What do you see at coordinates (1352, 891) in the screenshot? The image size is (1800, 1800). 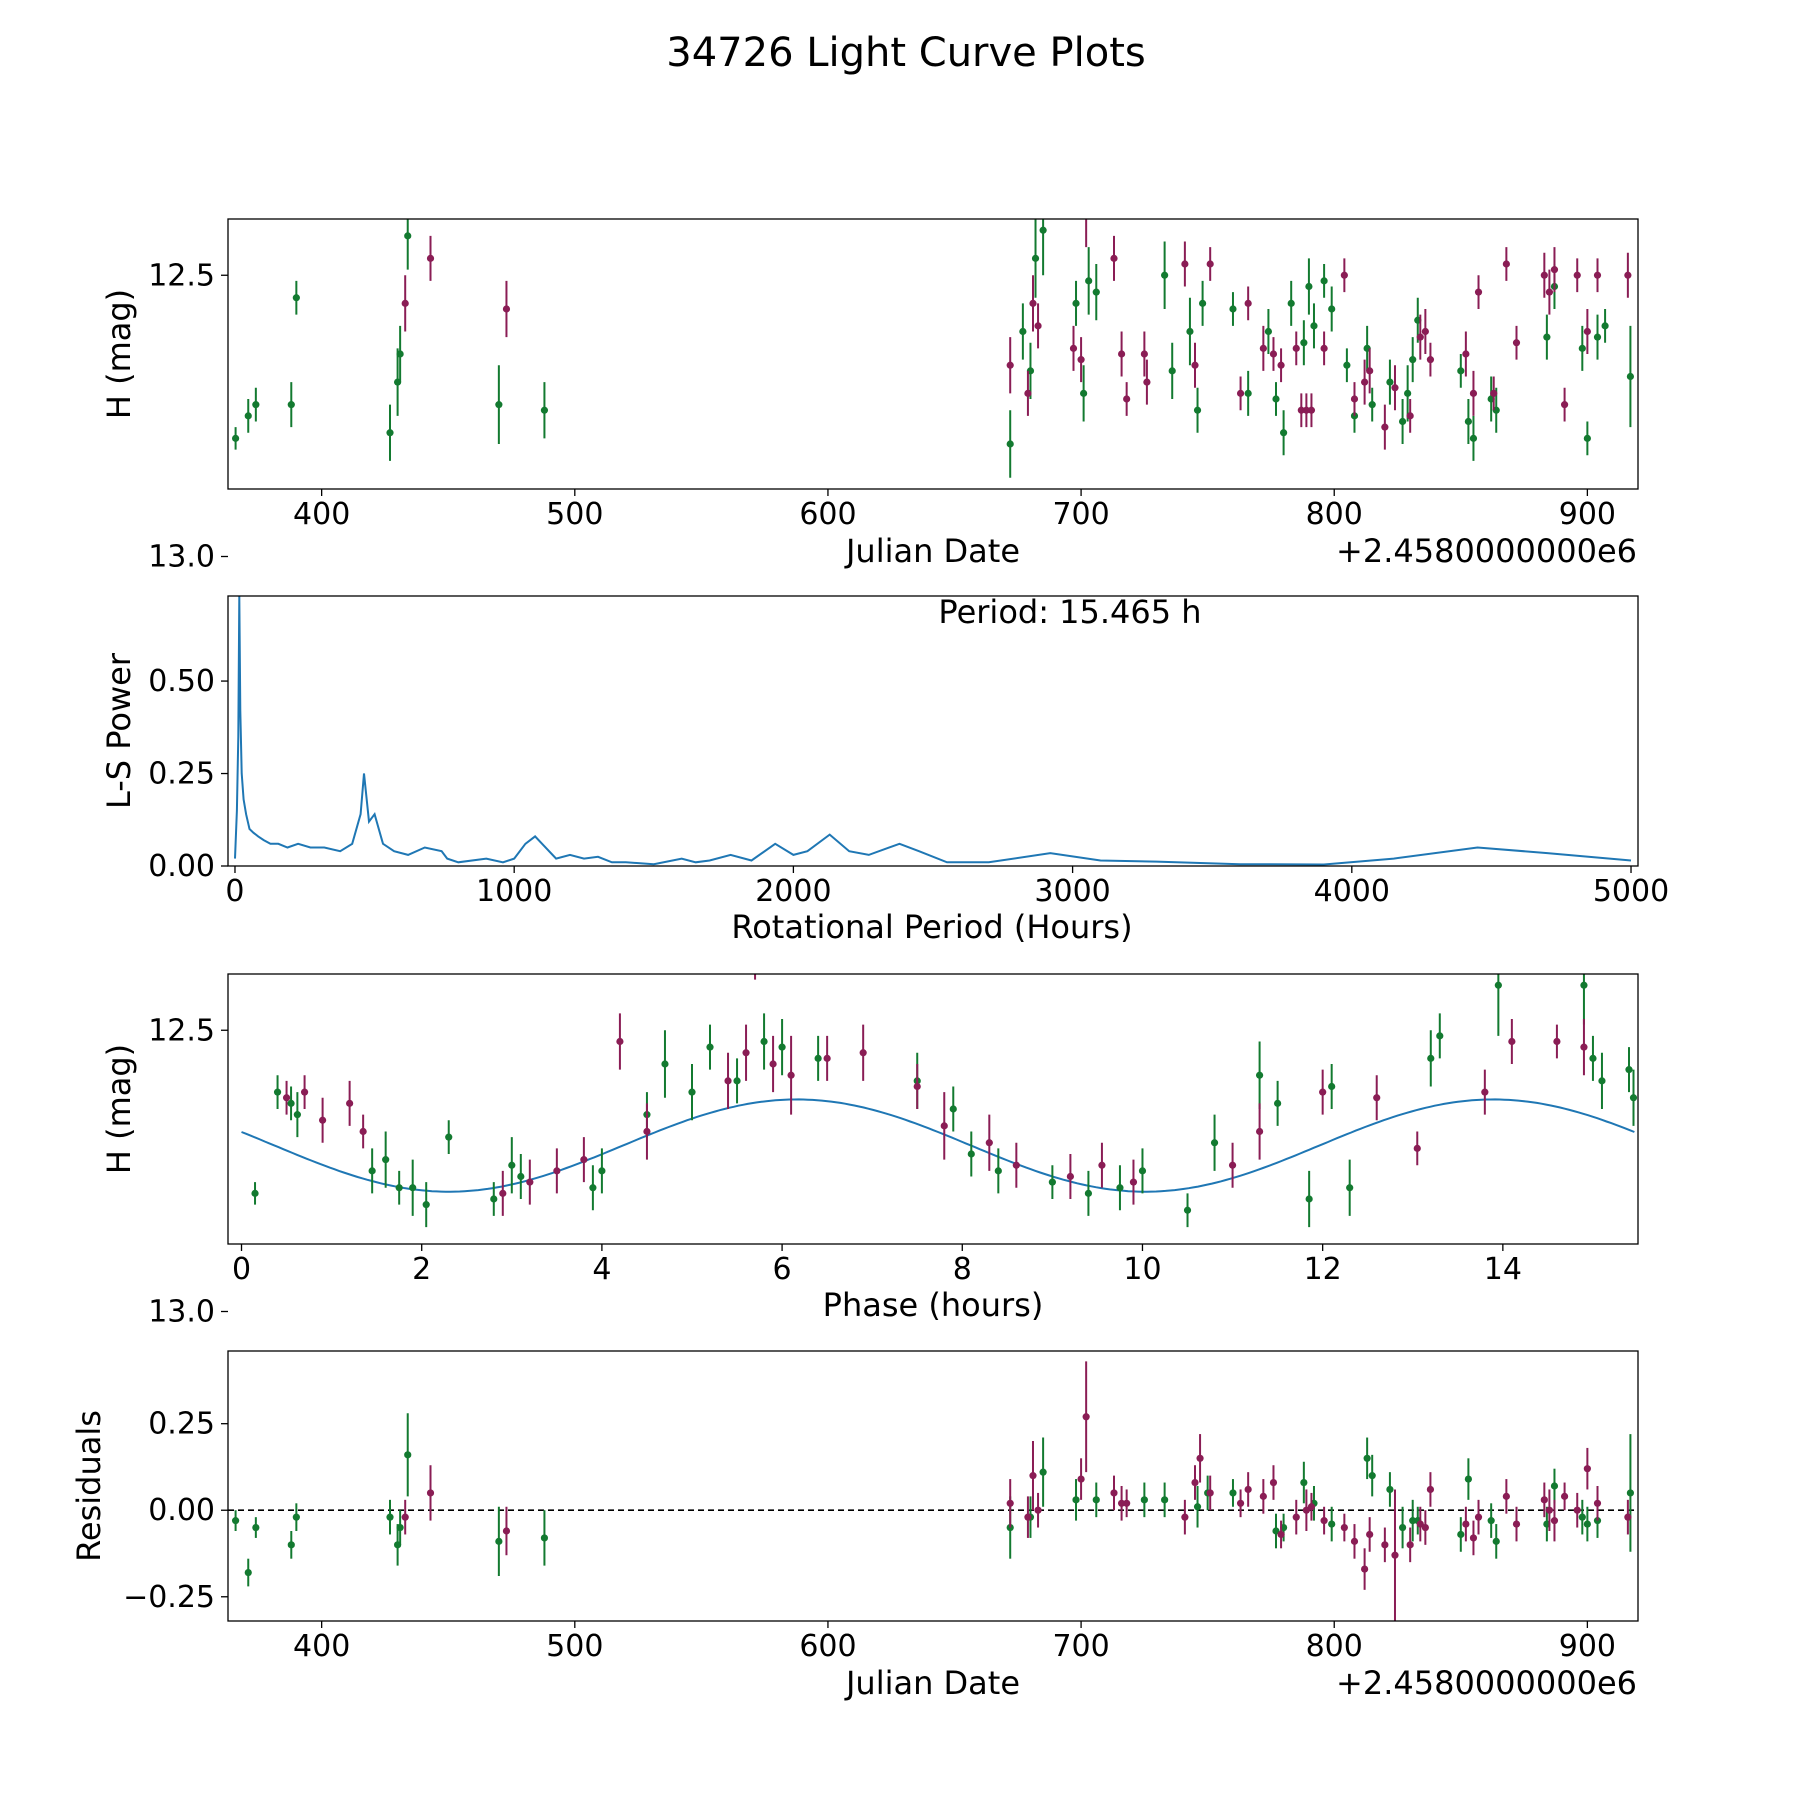 I see `x-tick-label: 4000` at bounding box center [1352, 891].